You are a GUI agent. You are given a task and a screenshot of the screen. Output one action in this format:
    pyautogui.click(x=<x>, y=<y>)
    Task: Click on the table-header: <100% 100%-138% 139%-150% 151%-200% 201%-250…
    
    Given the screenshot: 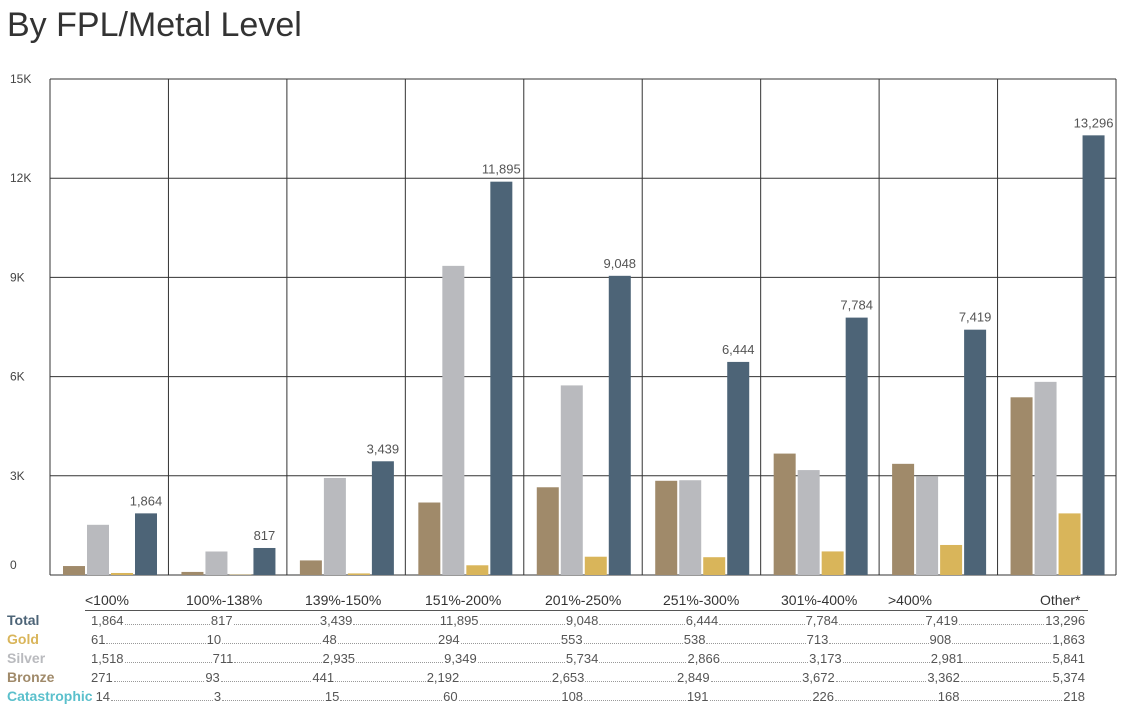 What is the action you would take?
    pyautogui.click(x=586, y=601)
    